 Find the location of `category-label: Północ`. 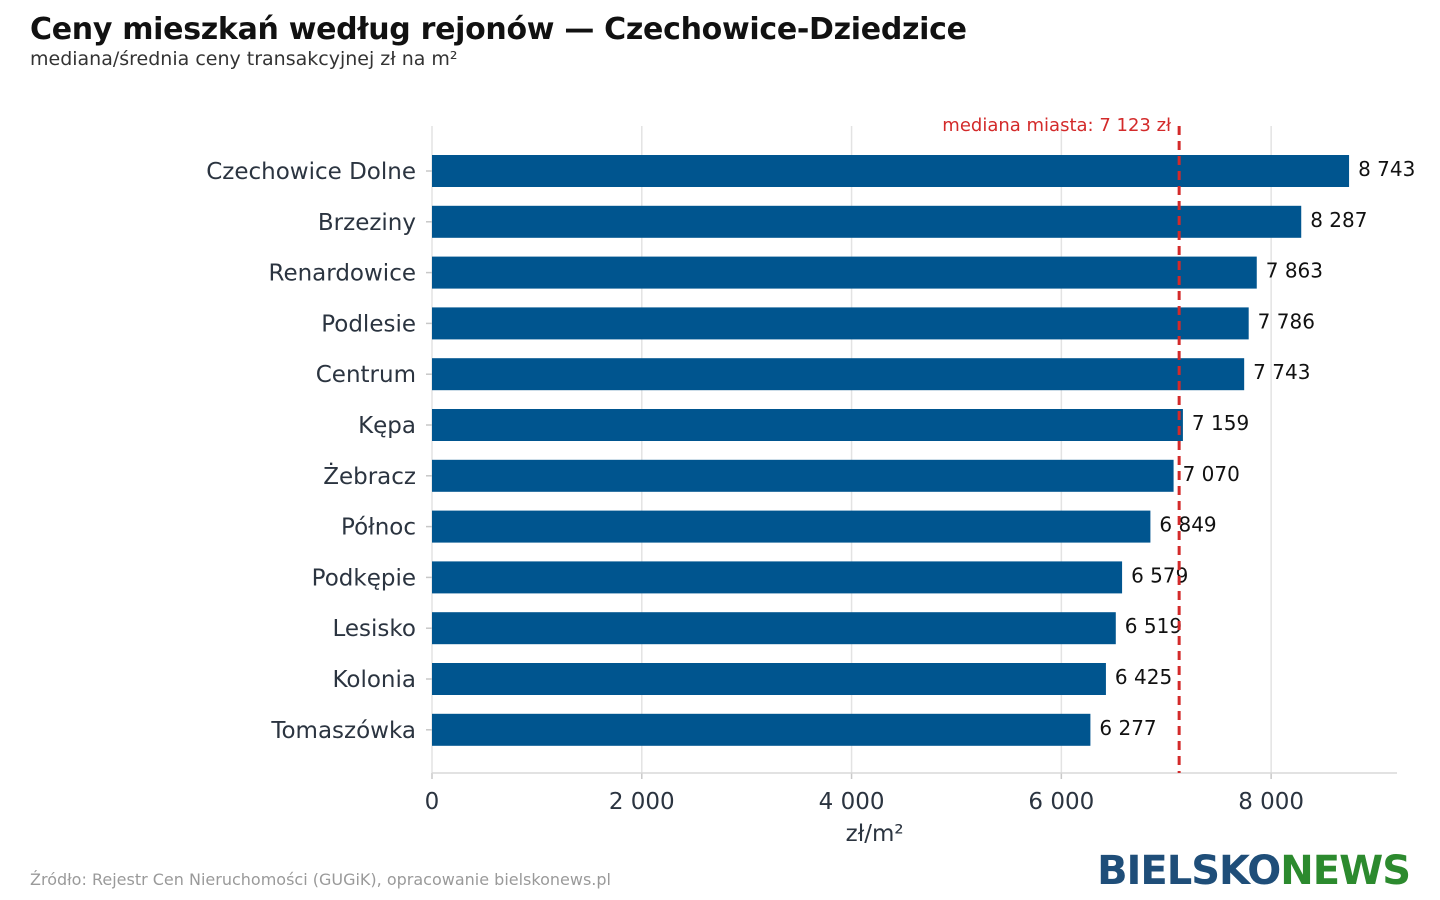

category-label: Północ is located at coordinates (378, 528).